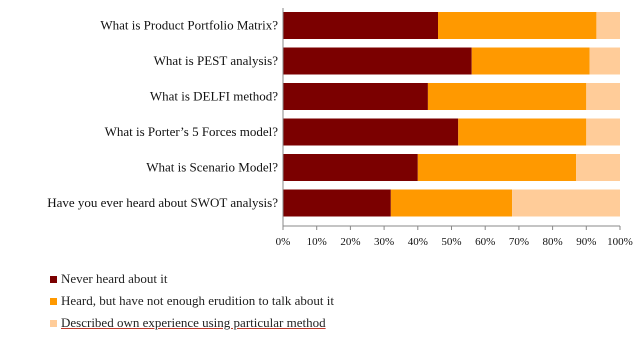 The height and width of the screenshot is (343, 636). What do you see at coordinates (192, 131) in the screenshot?
I see `category-label: What is Porter’s 5 Forces model?` at bounding box center [192, 131].